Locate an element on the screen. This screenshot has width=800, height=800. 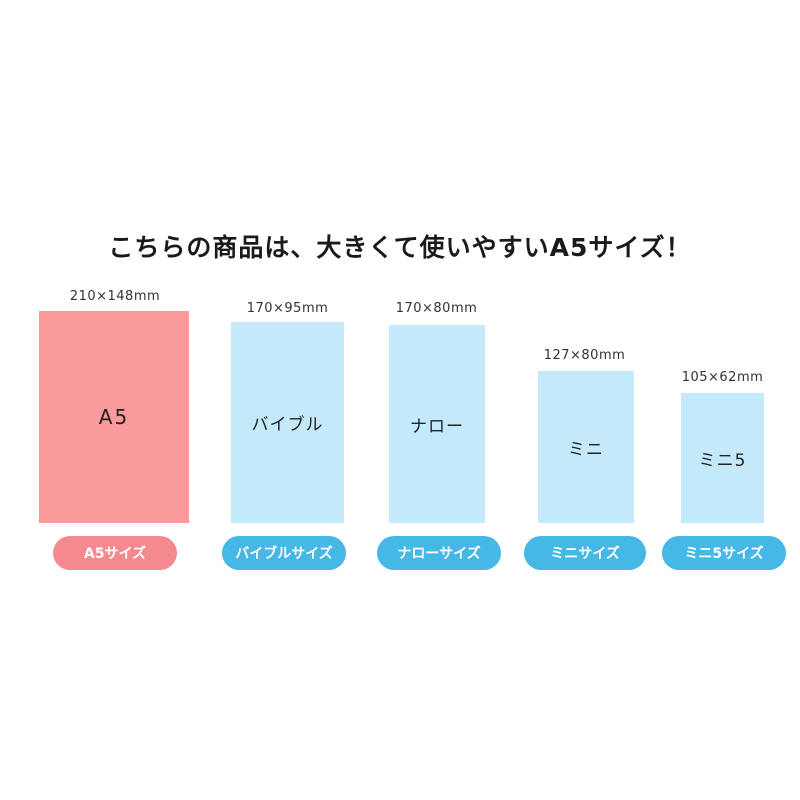
size-card-mini5: ミニ5 is located at coordinates (722, 458).